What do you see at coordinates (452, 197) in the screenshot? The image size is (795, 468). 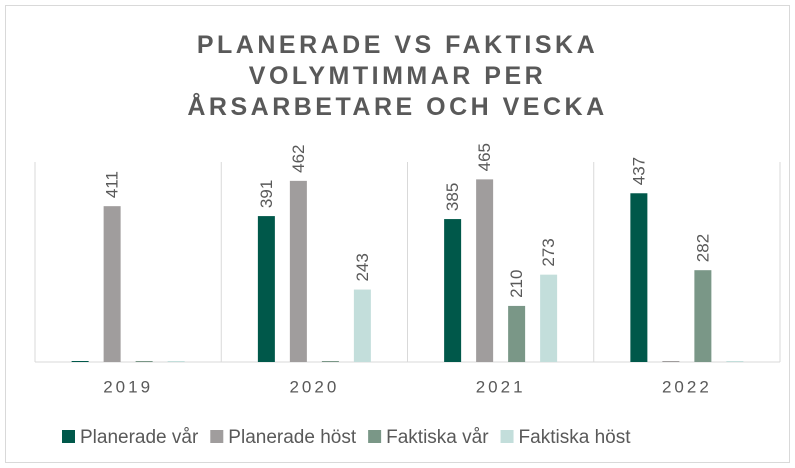 I see `data-label: 385` at bounding box center [452, 197].